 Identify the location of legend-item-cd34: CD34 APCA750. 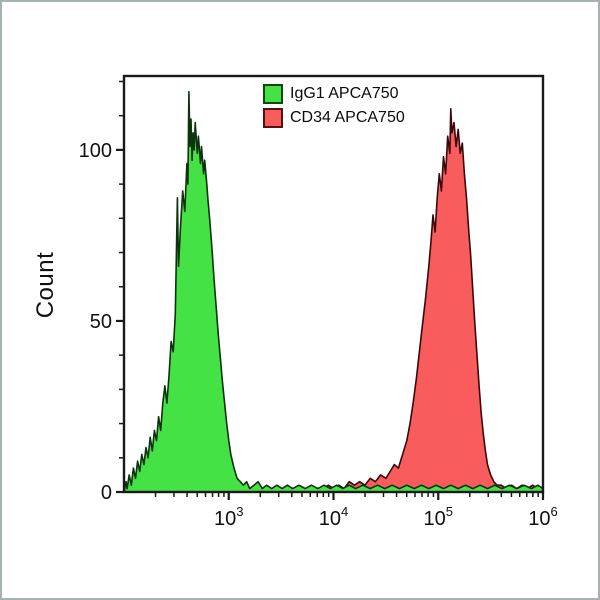
(334, 117).